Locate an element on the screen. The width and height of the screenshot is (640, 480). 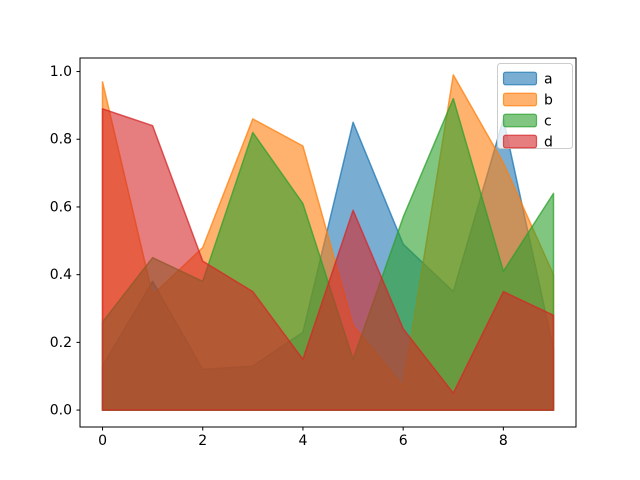
legend-swatch-a is located at coordinates (520, 78).